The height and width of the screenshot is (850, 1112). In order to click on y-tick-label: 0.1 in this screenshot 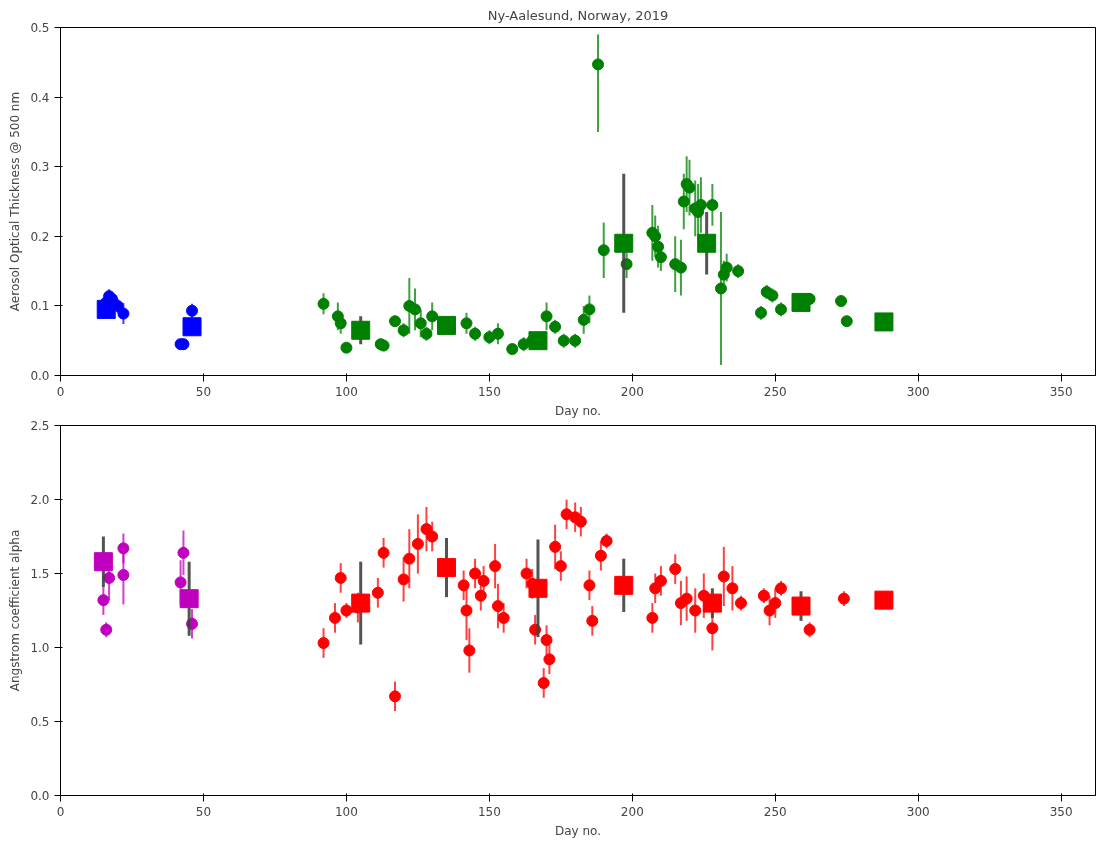, I will do `click(40, 306)`.